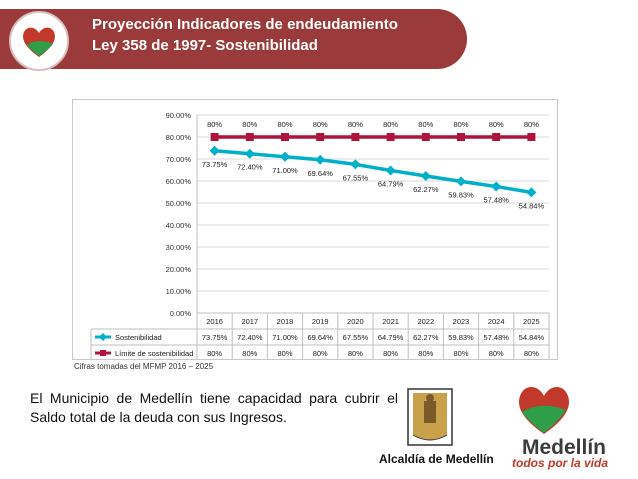  I want to click on table-cell: 59.83%, so click(461, 337).